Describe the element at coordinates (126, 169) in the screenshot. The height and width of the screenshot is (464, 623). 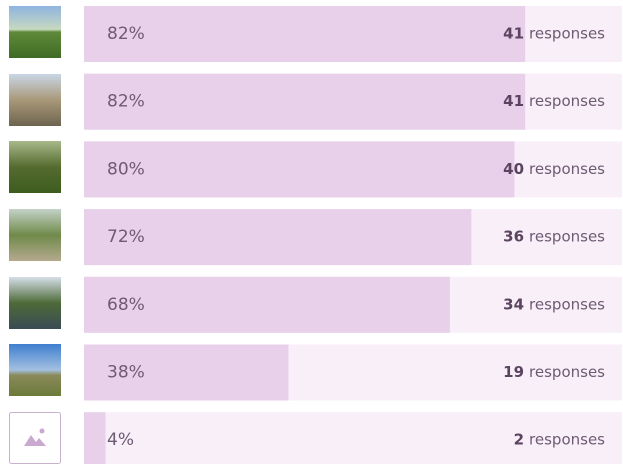
I see `percent-label: 80%` at that location.